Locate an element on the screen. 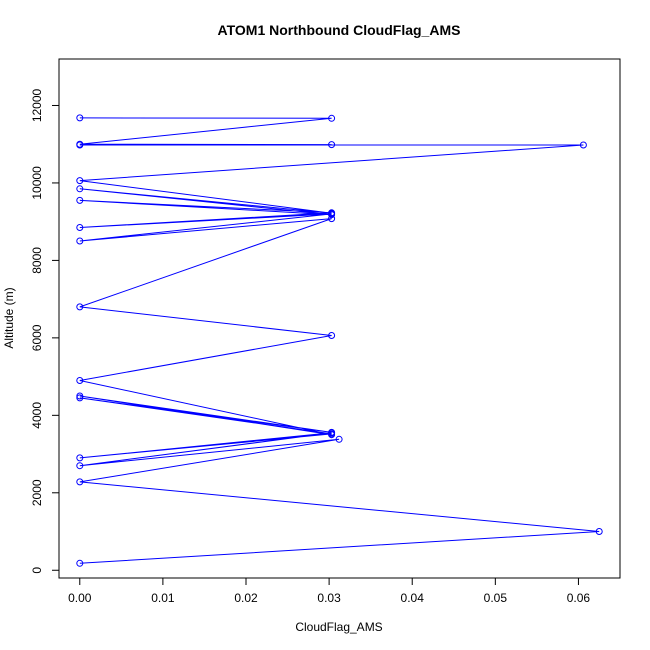 This screenshot has height=650, width=650. x-axis-label: CloudFlag_AMS is located at coordinates (338, 627).